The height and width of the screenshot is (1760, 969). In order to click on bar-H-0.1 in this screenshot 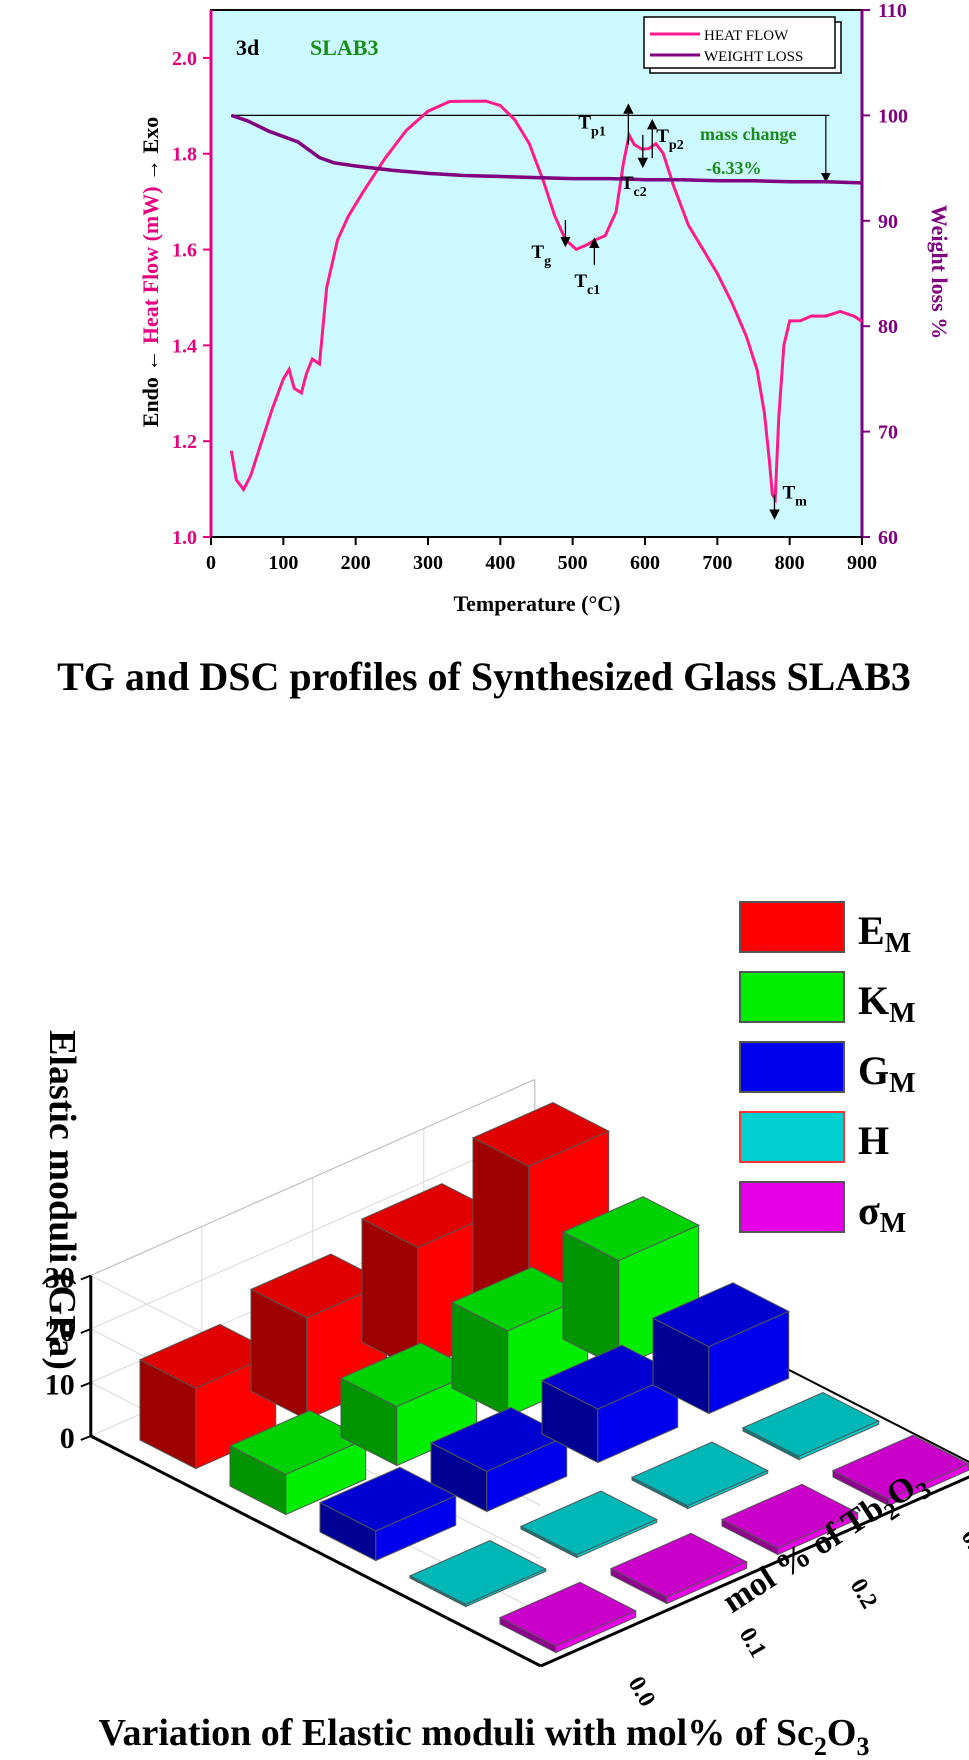, I will do `click(588, 1524)`.